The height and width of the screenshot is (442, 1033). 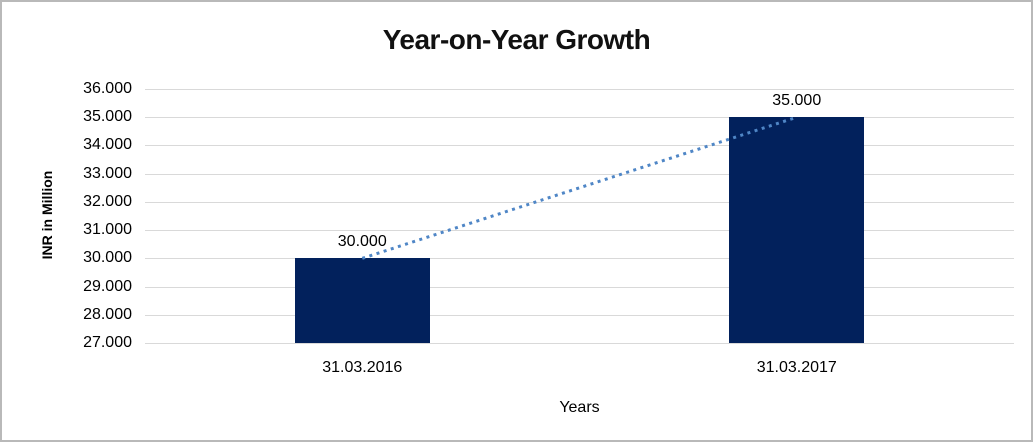 What do you see at coordinates (797, 101) in the screenshot?
I see `bar-value-label: 35.000` at bounding box center [797, 101].